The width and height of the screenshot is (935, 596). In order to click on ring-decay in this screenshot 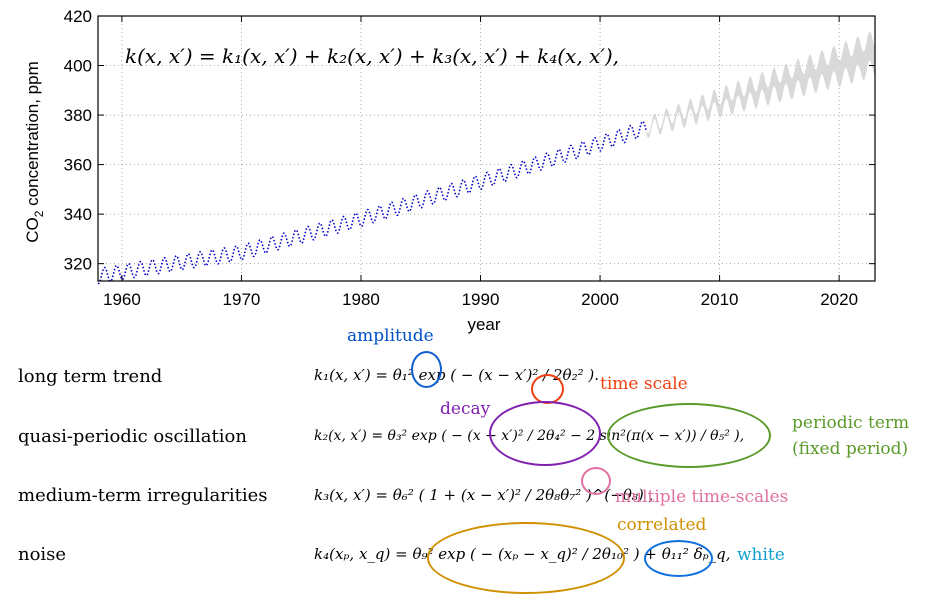, I will do `click(545, 433)`.